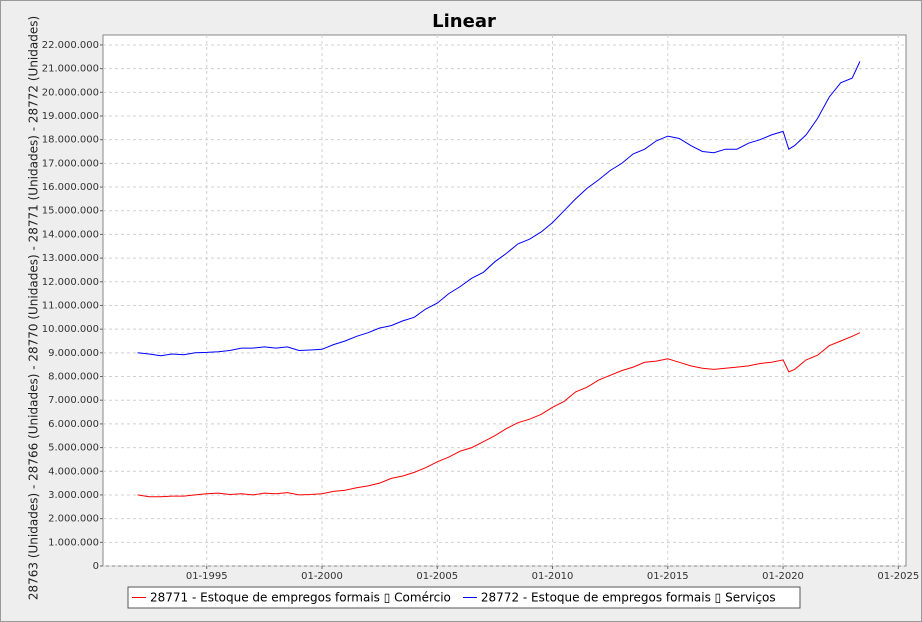  I want to click on y-tick-label: 21.000.000, so click(70, 69).